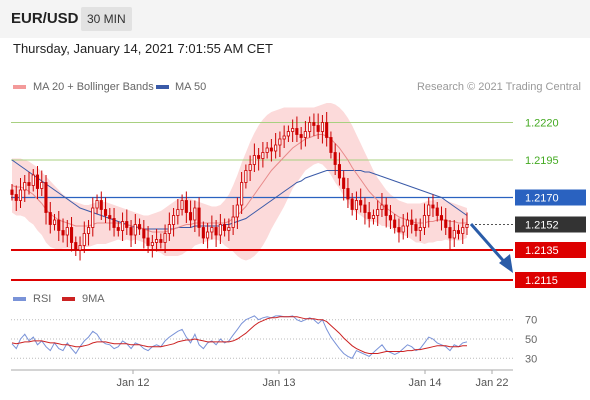  I want to click on currency-pair-title: EUR/USD, so click(45, 18).